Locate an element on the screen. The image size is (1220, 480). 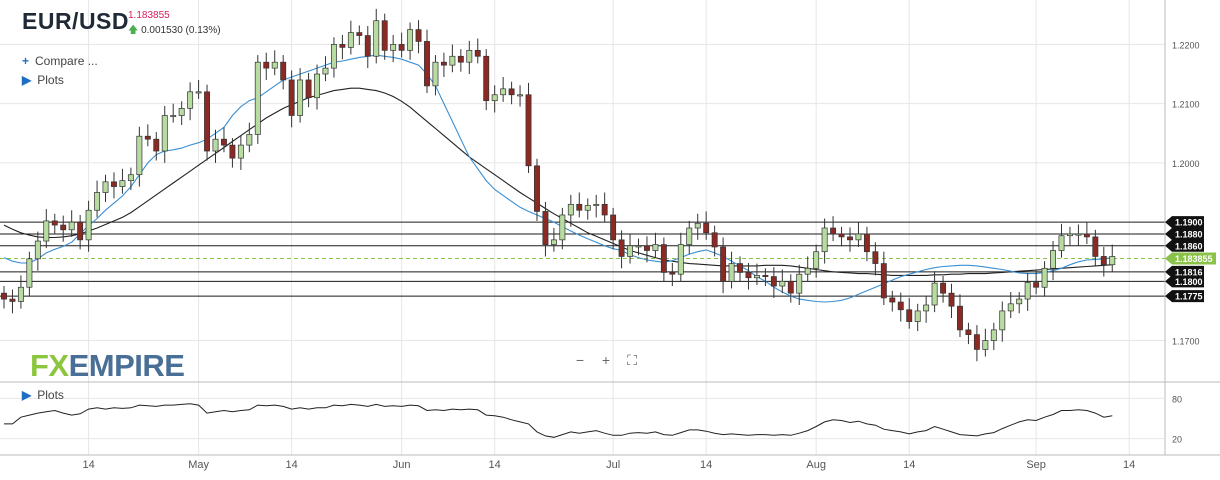
zoom-in-button: + is located at coordinates (606, 360).